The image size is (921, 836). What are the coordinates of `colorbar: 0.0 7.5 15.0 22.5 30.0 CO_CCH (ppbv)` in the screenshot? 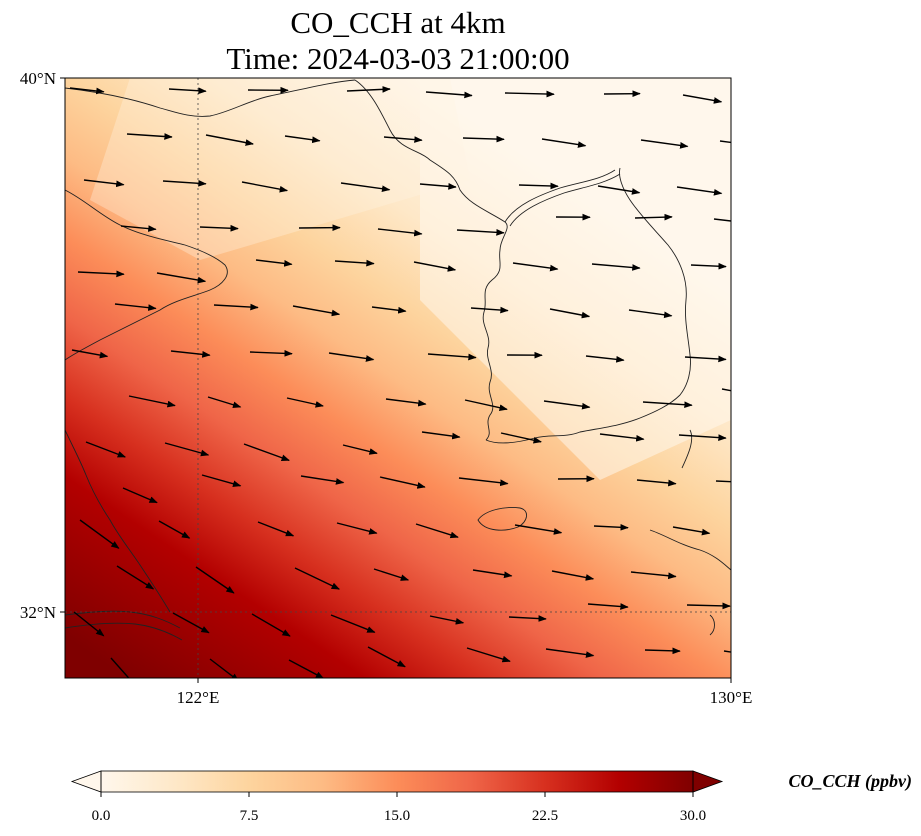 It's located at (491, 797).